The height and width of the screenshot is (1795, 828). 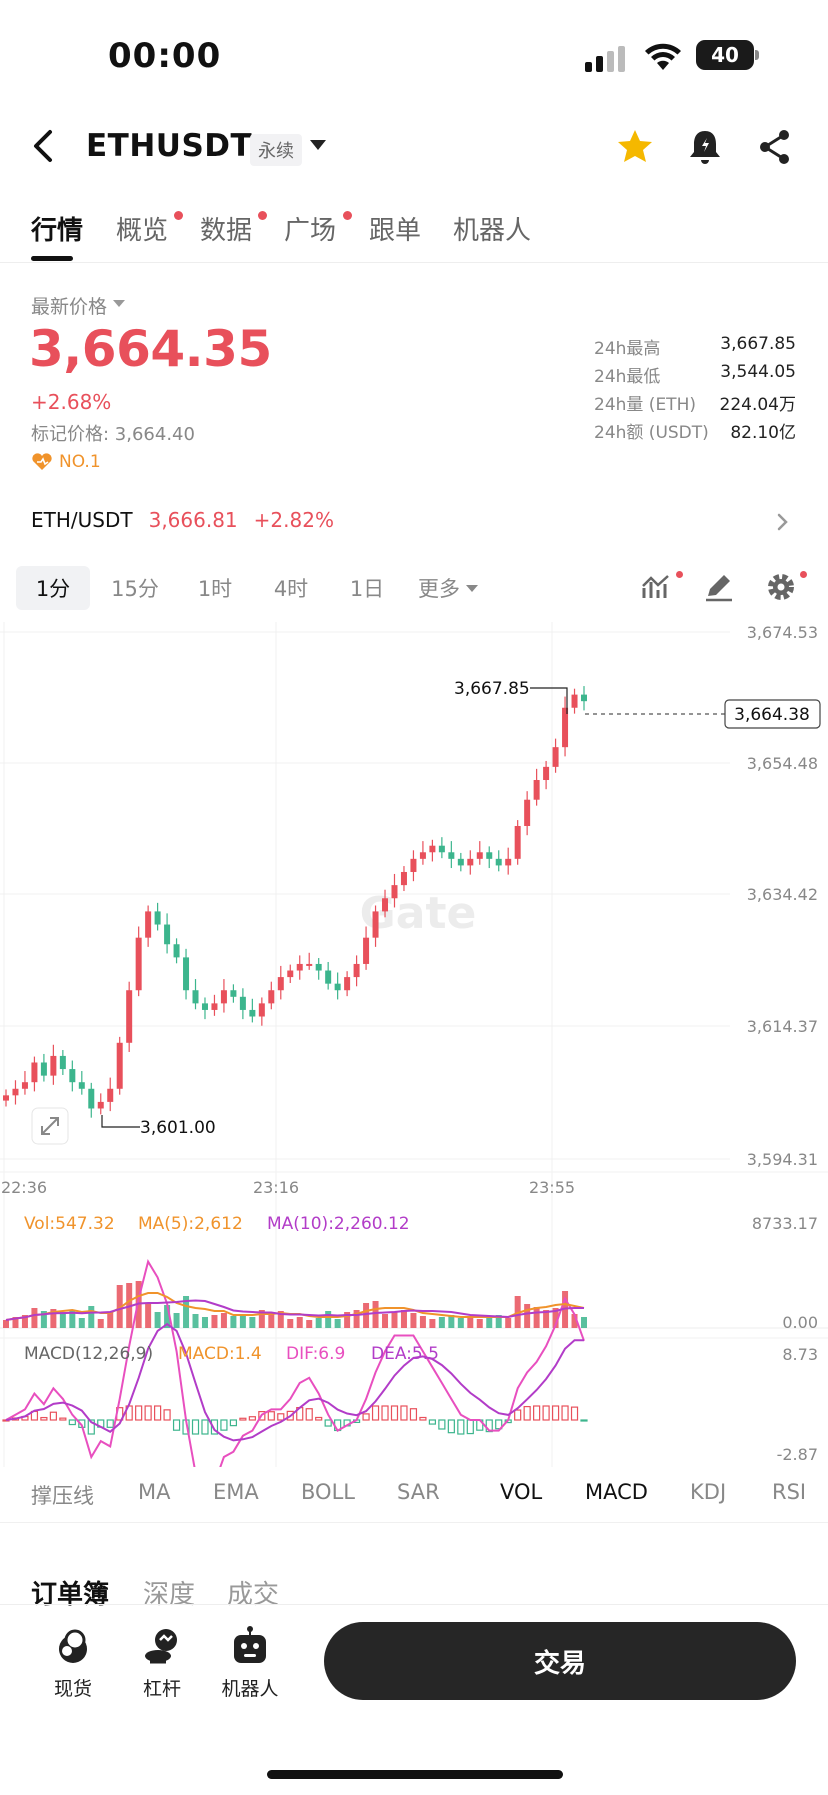 I want to click on draw-pencil-icon, so click(x=719, y=587).